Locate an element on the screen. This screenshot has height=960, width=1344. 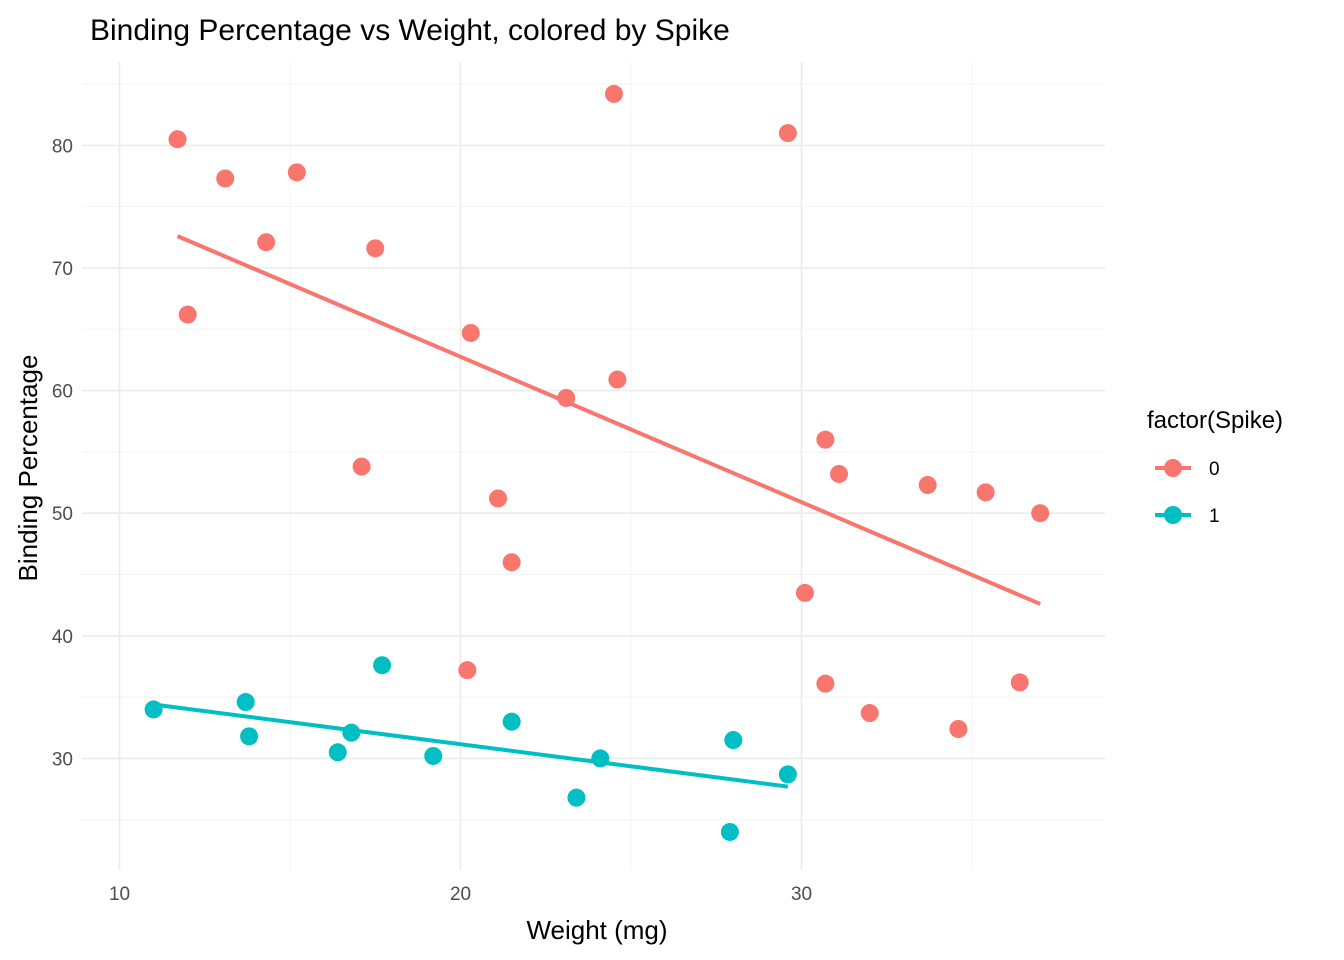
x-axis-title: Weight (mg) is located at coordinates (596, 930).